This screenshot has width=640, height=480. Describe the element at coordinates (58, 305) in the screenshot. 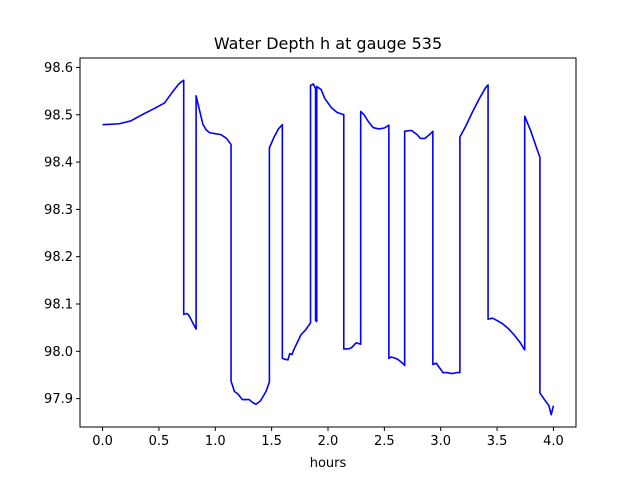

I see `y-tick-label: 98.1` at that location.